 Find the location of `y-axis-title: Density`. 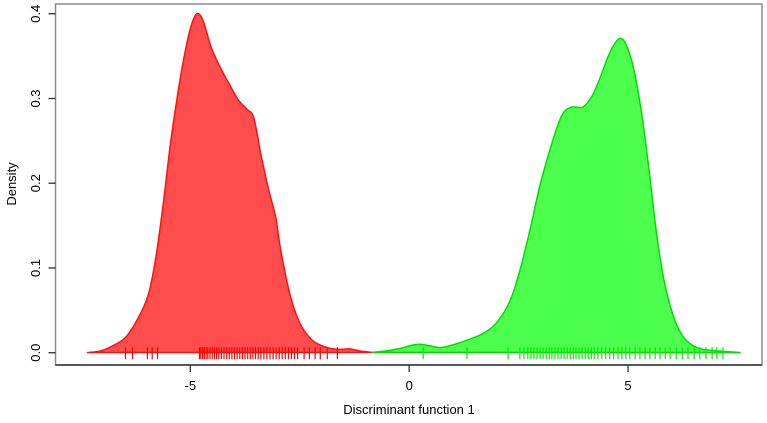

y-axis-title: Density is located at coordinates (11, 184).